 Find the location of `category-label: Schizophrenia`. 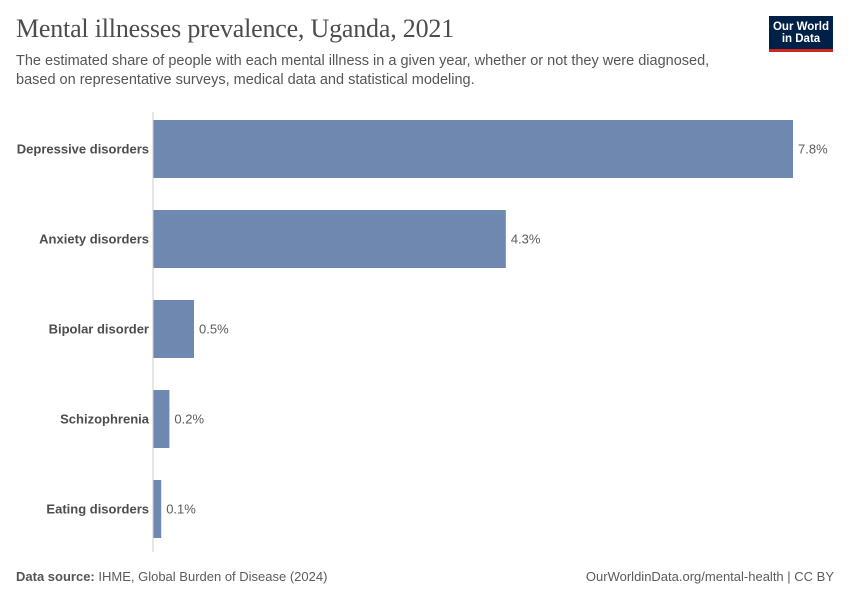

category-label: Schizophrenia is located at coordinates (105, 419).